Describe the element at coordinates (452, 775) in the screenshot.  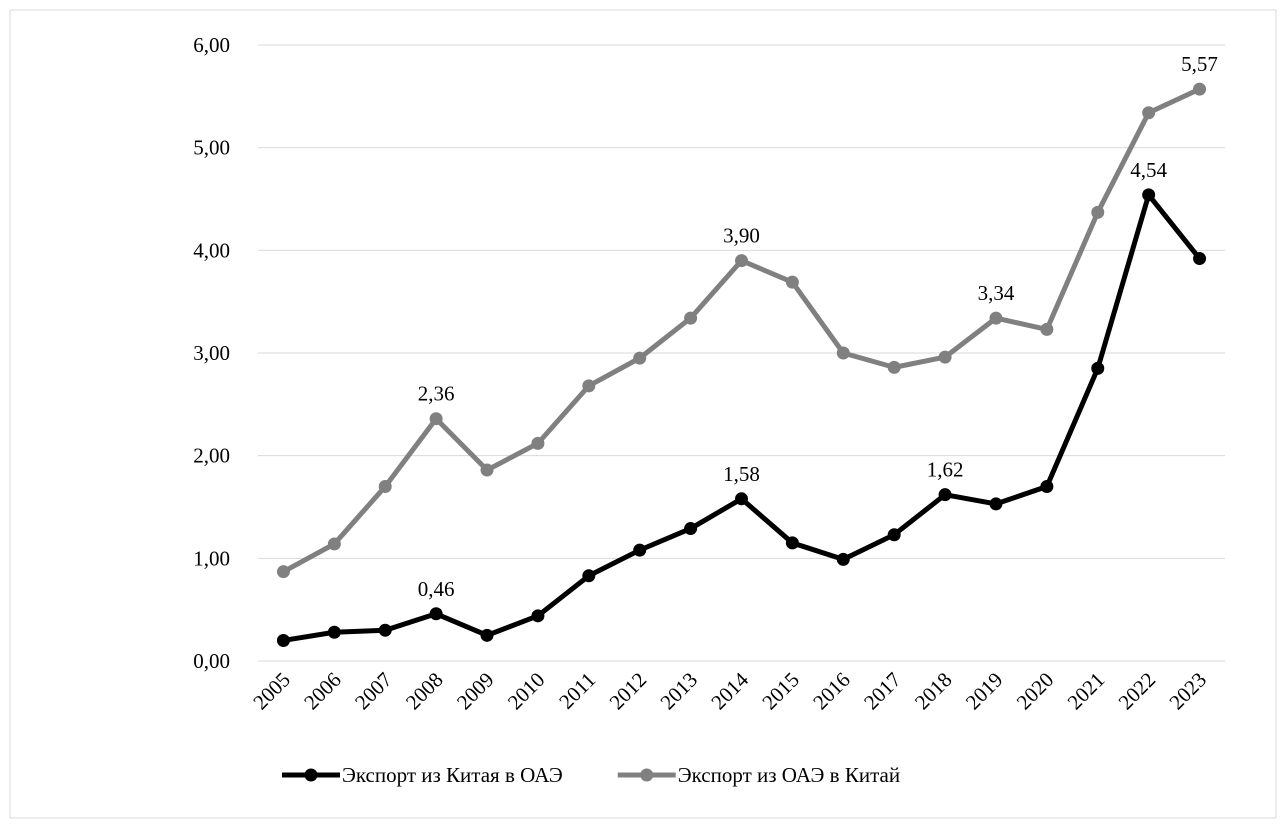
I see `legend-label: Экспорт из Китая в ОАЭ` at that location.